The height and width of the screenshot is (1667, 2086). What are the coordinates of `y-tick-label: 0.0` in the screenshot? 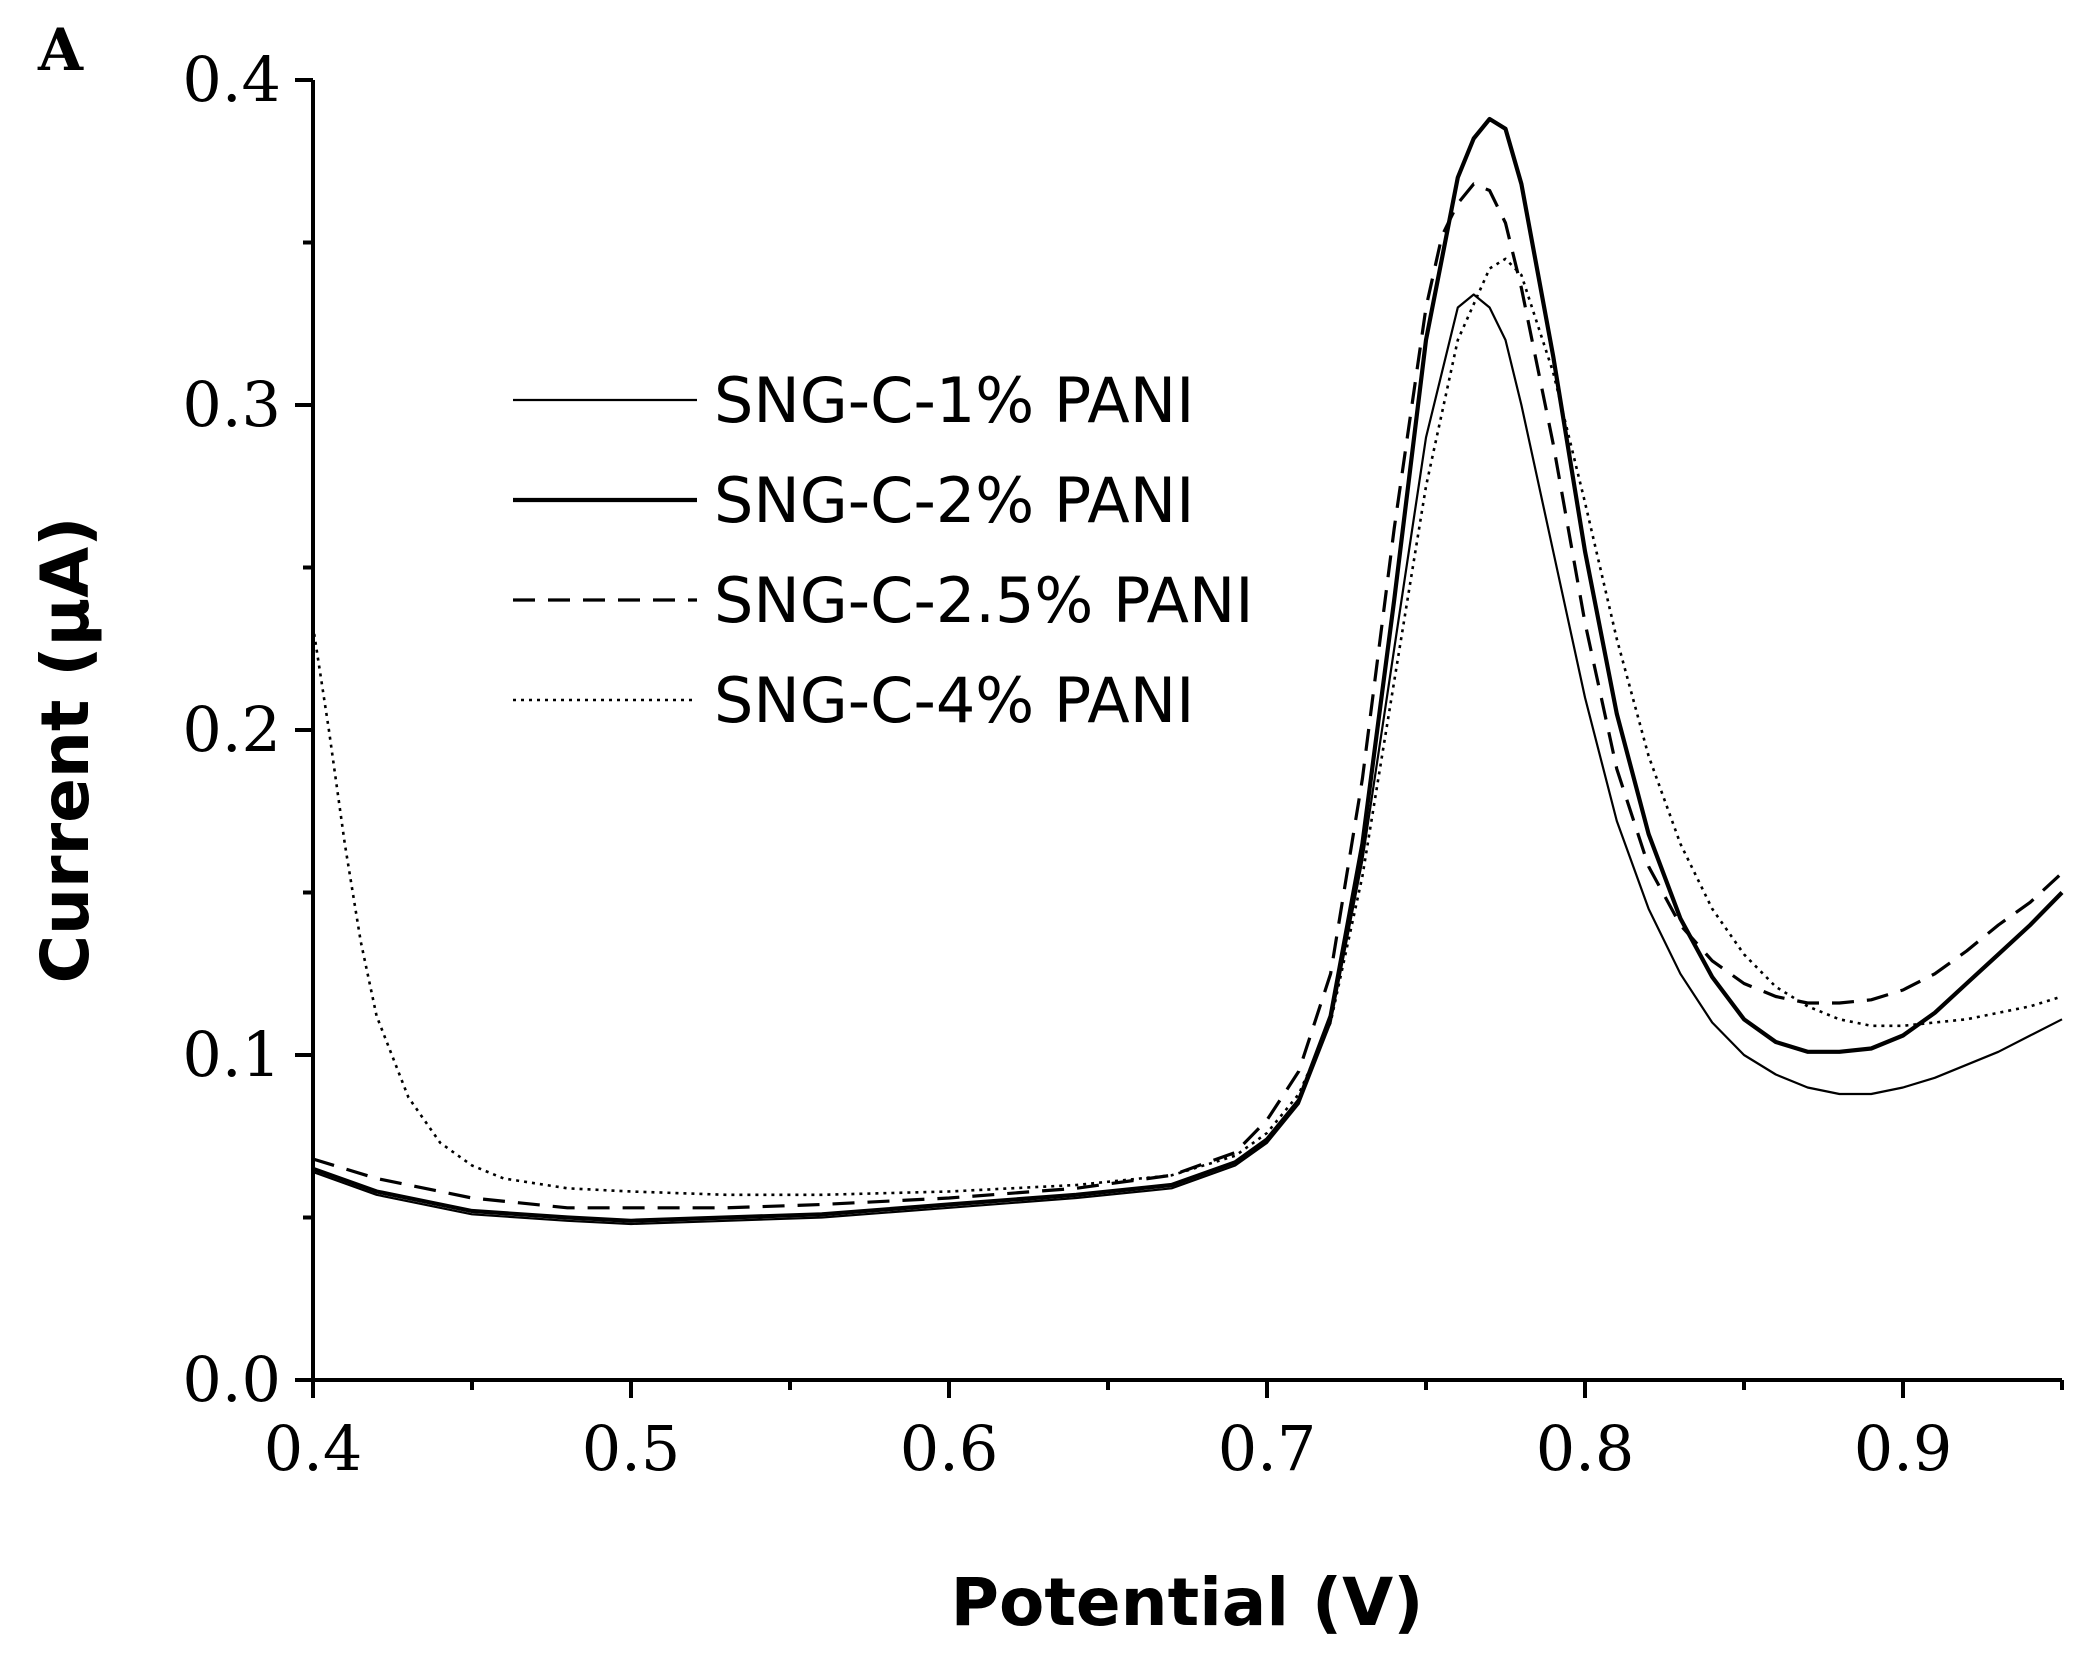 It's located at (231, 1379).